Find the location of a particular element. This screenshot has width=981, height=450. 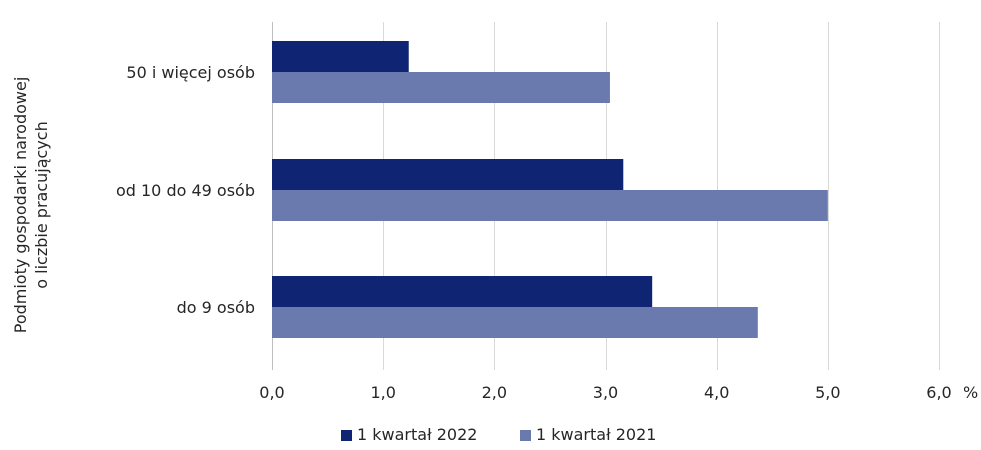

legend-swatch-series-2021 is located at coordinates (525, 435).